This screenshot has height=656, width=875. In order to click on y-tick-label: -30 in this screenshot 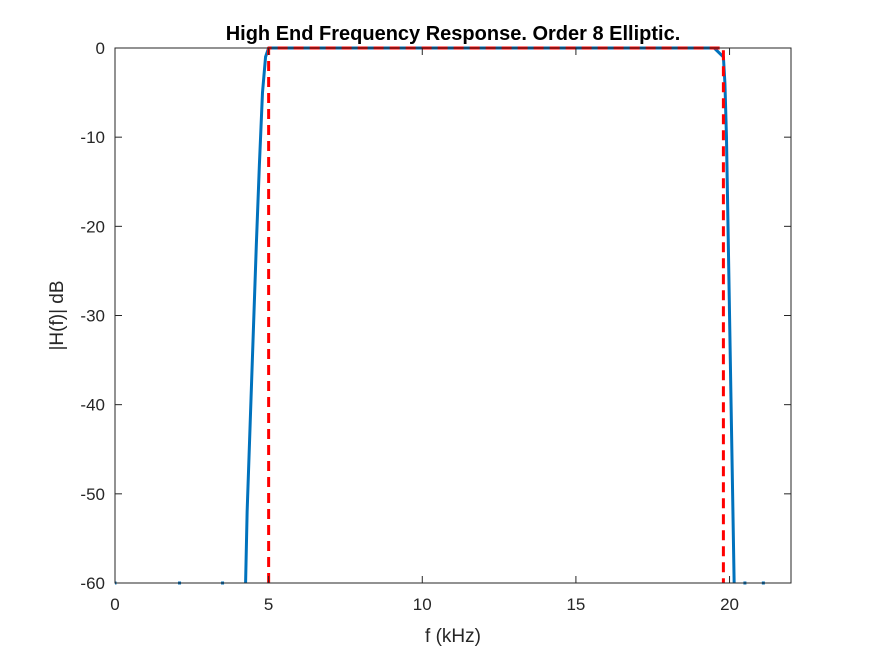, I will do `click(92, 316)`.